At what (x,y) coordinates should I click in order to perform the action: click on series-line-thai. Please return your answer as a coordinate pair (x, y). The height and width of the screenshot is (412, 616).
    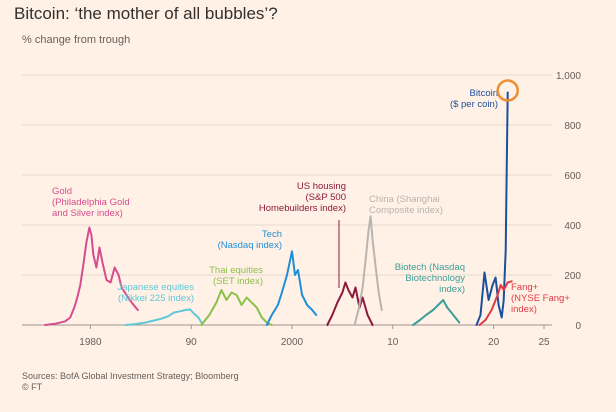
    Looking at the image, I should click on (236, 307).